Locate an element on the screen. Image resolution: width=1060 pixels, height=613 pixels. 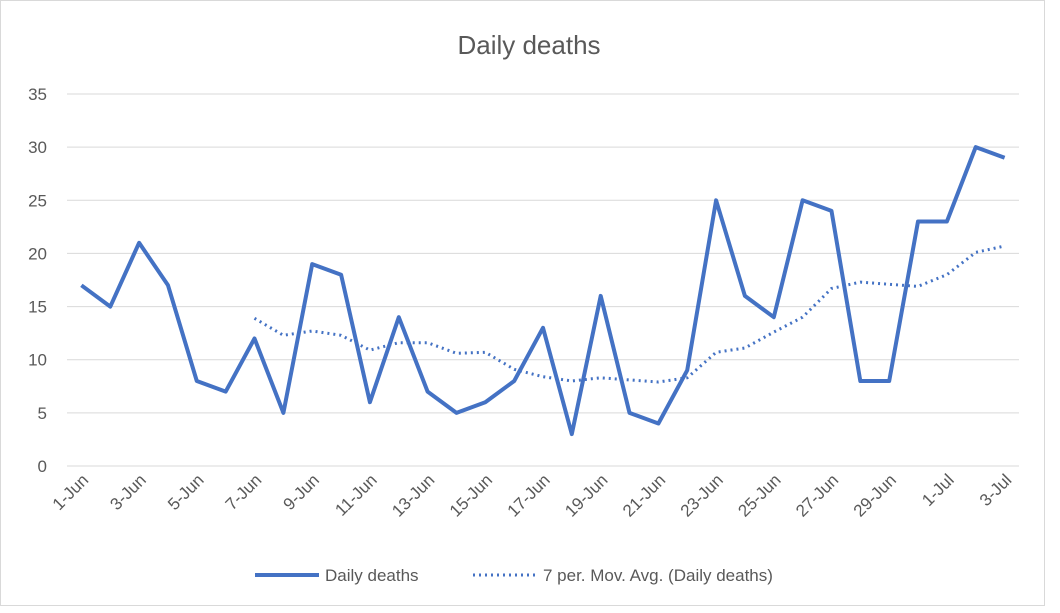
x-tick-label: 21-Jun is located at coordinates (644, 495).